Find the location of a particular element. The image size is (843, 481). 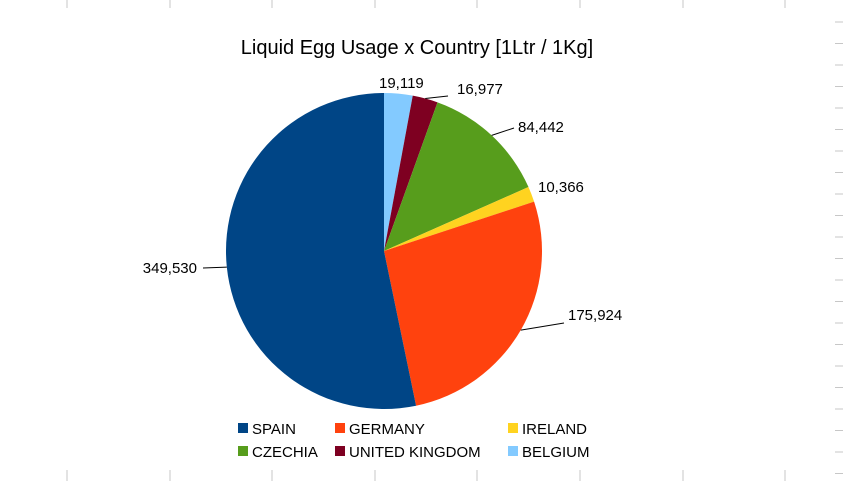

legend-label-united-kingdom: UNITED KINGDOM is located at coordinates (415, 452).